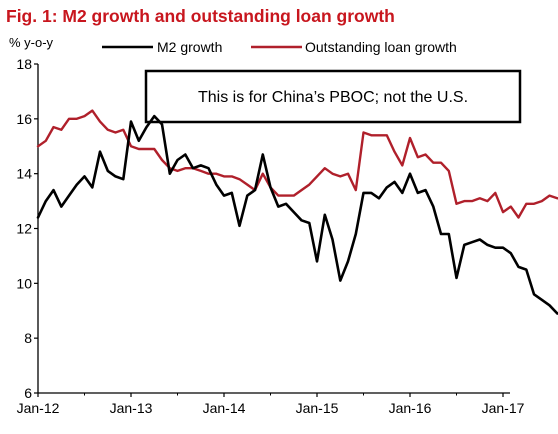 This screenshot has height=434, width=558. Describe the element at coordinates (24, 283) in the screenshot. I see `y-tick-label: 10` at that location.